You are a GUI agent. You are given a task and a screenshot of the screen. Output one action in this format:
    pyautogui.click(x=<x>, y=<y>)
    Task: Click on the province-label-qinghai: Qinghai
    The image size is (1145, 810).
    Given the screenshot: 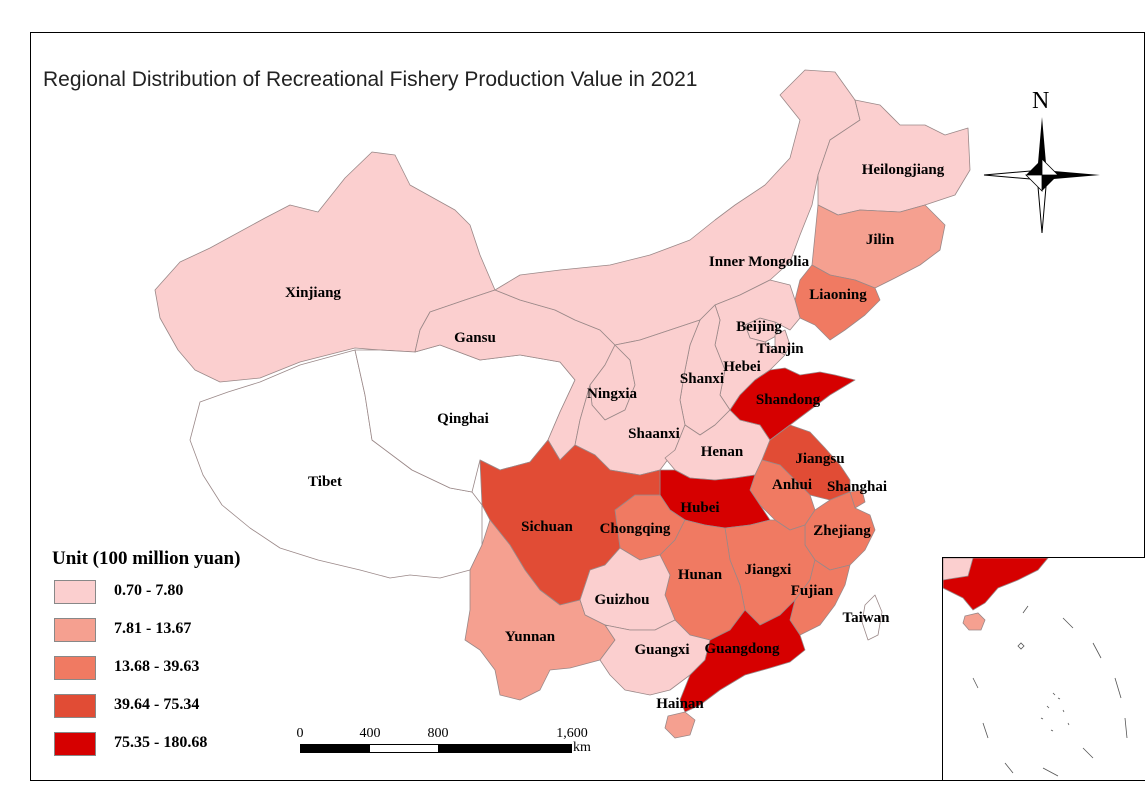 What is the action you would take?
    pyautogui.click(x=463, y=419)
    